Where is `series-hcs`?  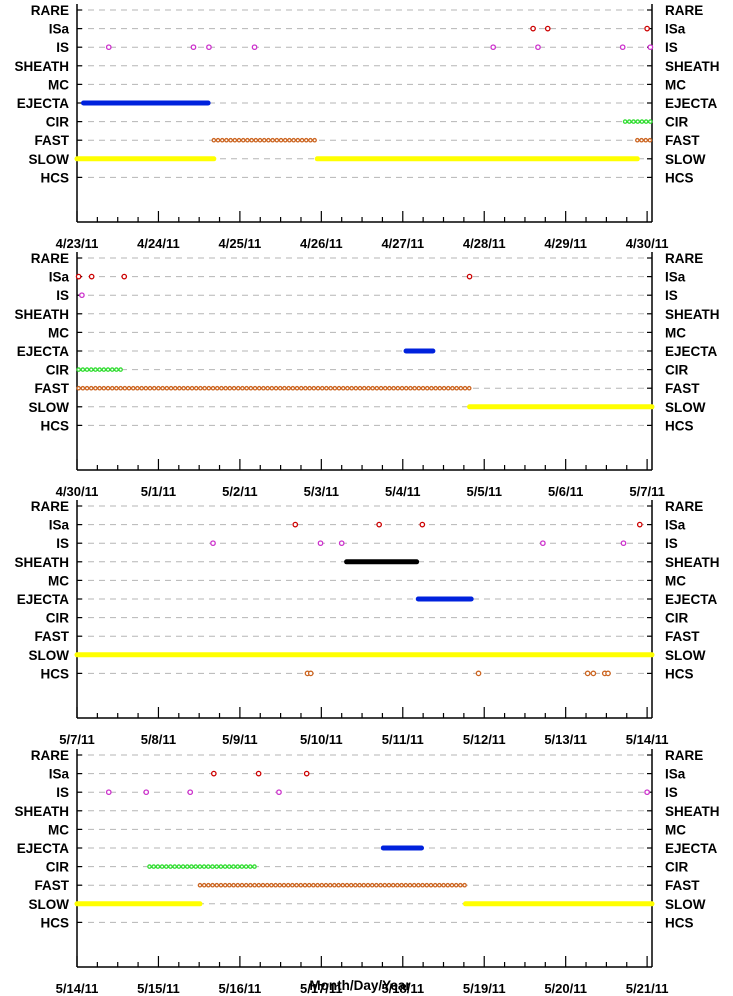 series-hcs is located at coordinates (457, 673).